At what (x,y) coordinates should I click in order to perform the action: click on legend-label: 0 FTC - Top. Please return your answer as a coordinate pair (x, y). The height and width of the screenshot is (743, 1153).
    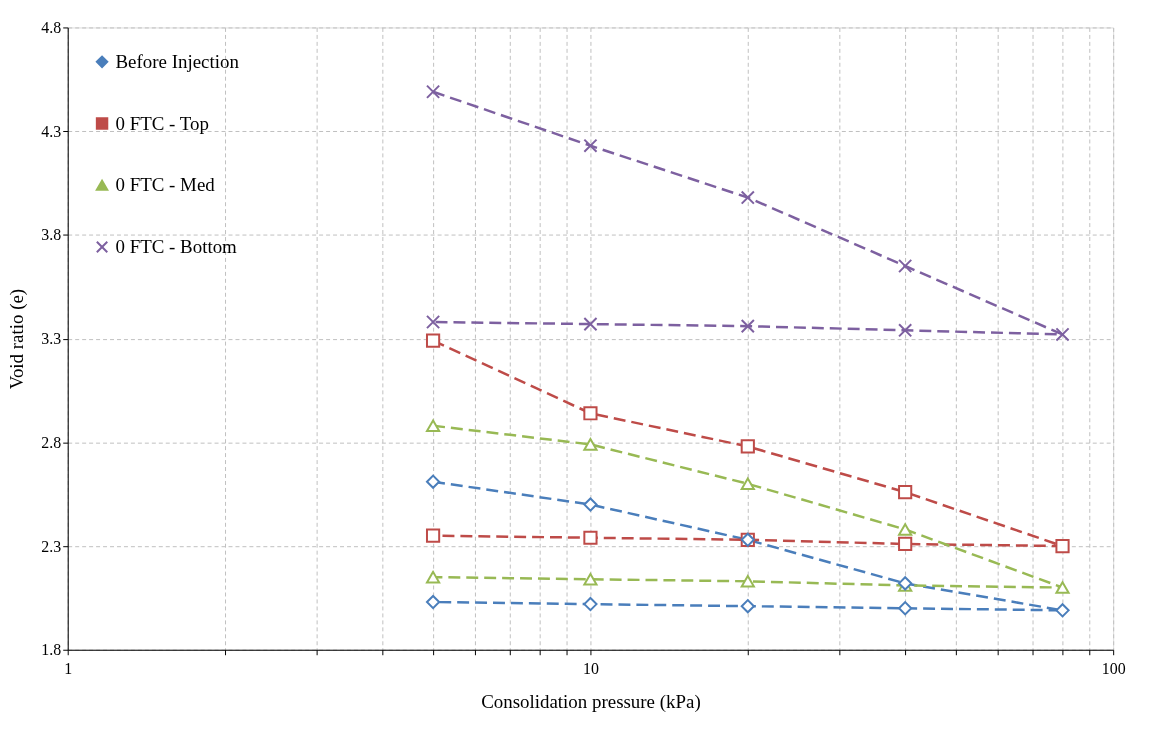
    Looking at the image, I should click on (162, 123).